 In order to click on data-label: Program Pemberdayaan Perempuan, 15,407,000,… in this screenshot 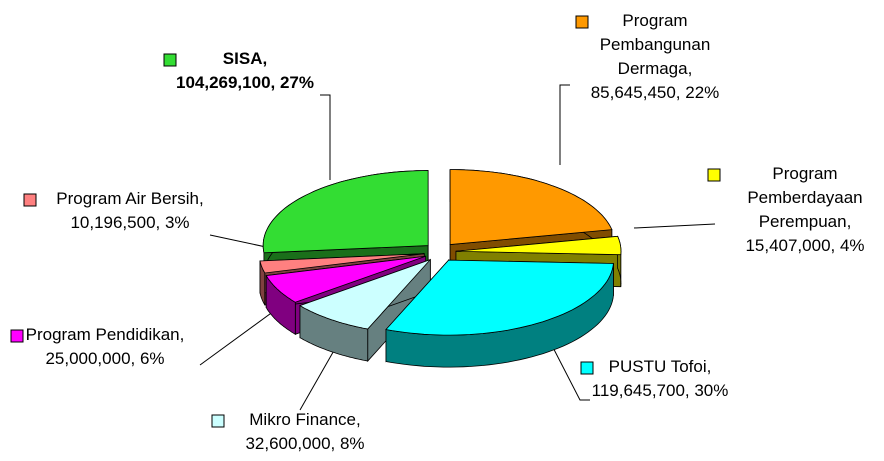, I will do `click(804, 209)`.